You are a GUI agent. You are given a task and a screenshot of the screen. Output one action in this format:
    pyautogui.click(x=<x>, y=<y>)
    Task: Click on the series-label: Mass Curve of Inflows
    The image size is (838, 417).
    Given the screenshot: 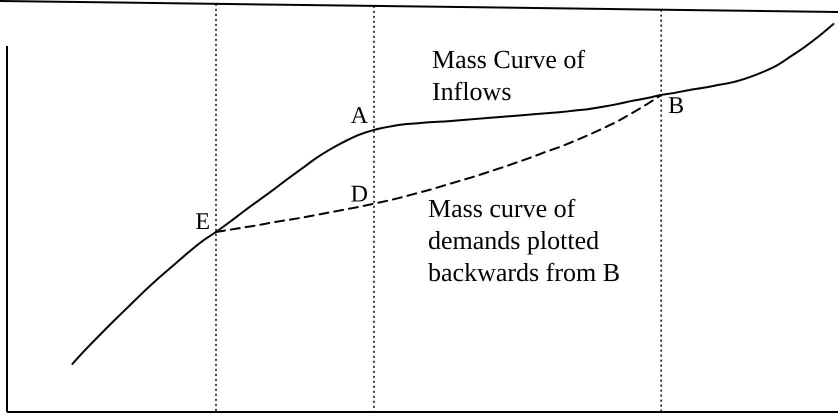 What is the action you would take?
    pyautogui.click(x=509, y=75)
    